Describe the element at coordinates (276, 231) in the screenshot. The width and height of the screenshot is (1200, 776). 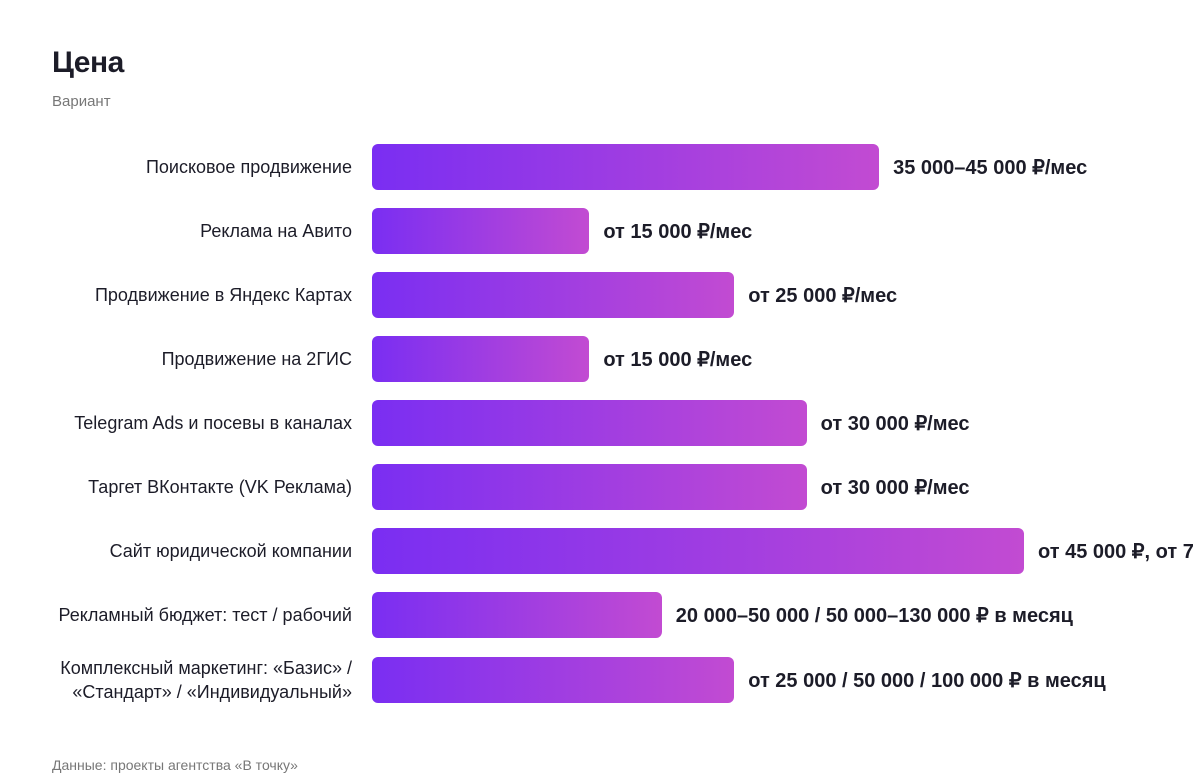
I see `category-label: Реклама на Авито` at that location.